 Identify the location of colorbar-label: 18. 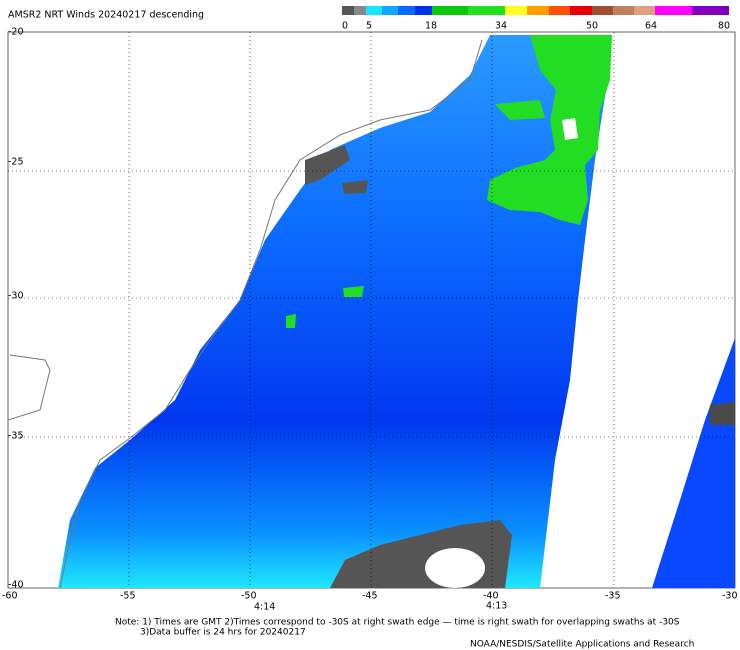
(431, 26).